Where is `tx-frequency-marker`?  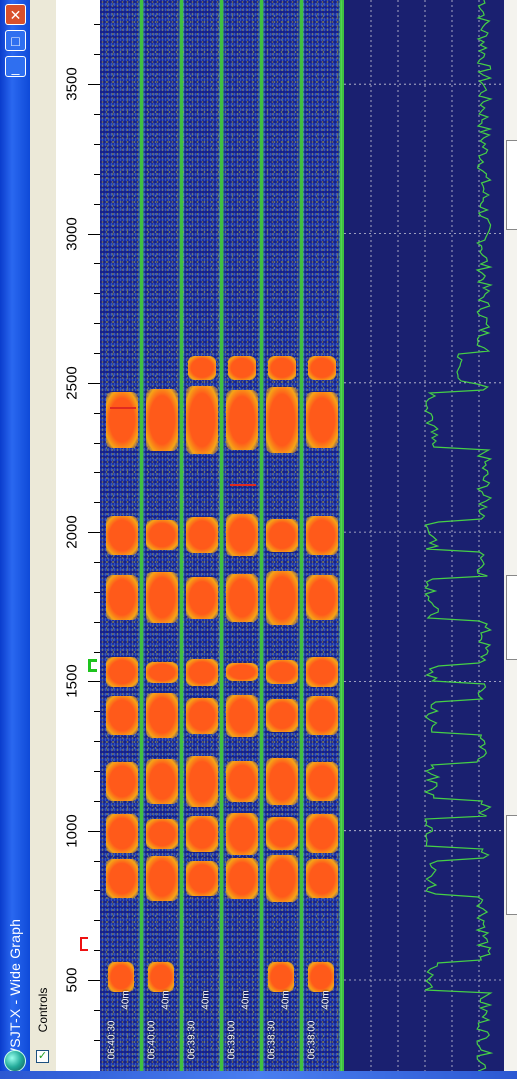 tx-frequency-marker is located at coordinates (84, 944).